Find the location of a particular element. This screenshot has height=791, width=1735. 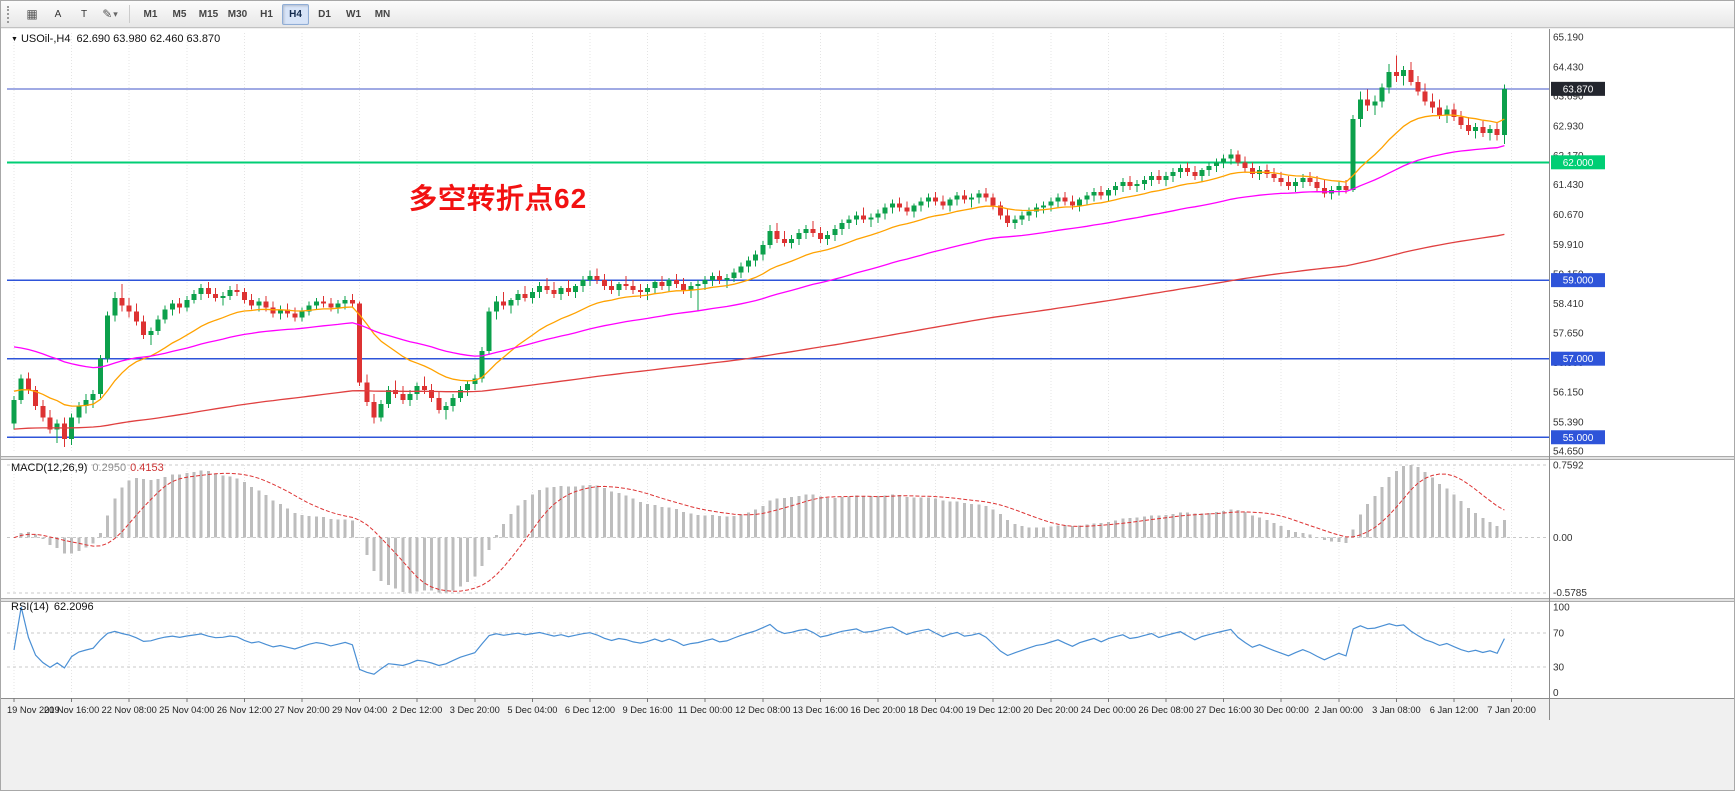

rsi-panel is located at coordinates (867, 650).